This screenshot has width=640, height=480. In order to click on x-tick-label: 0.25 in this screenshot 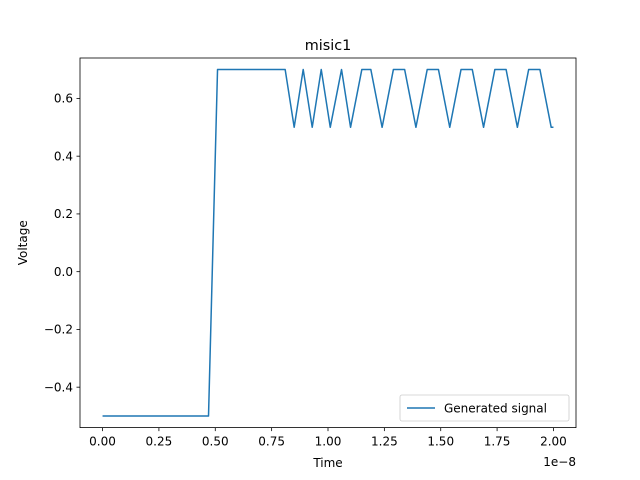, I will do `click(159, 442)`.